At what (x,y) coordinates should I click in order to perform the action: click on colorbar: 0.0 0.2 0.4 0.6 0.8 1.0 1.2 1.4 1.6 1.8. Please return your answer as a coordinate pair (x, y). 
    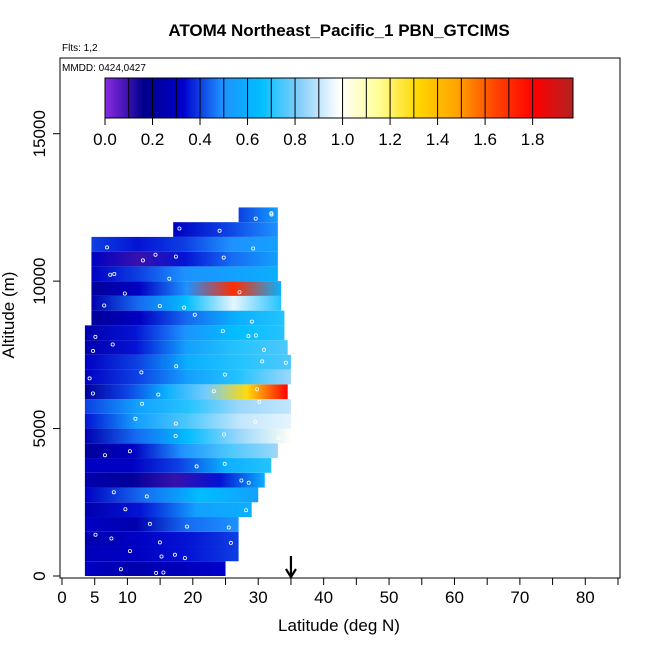
    Looking at the image, I should click on (333, 113).